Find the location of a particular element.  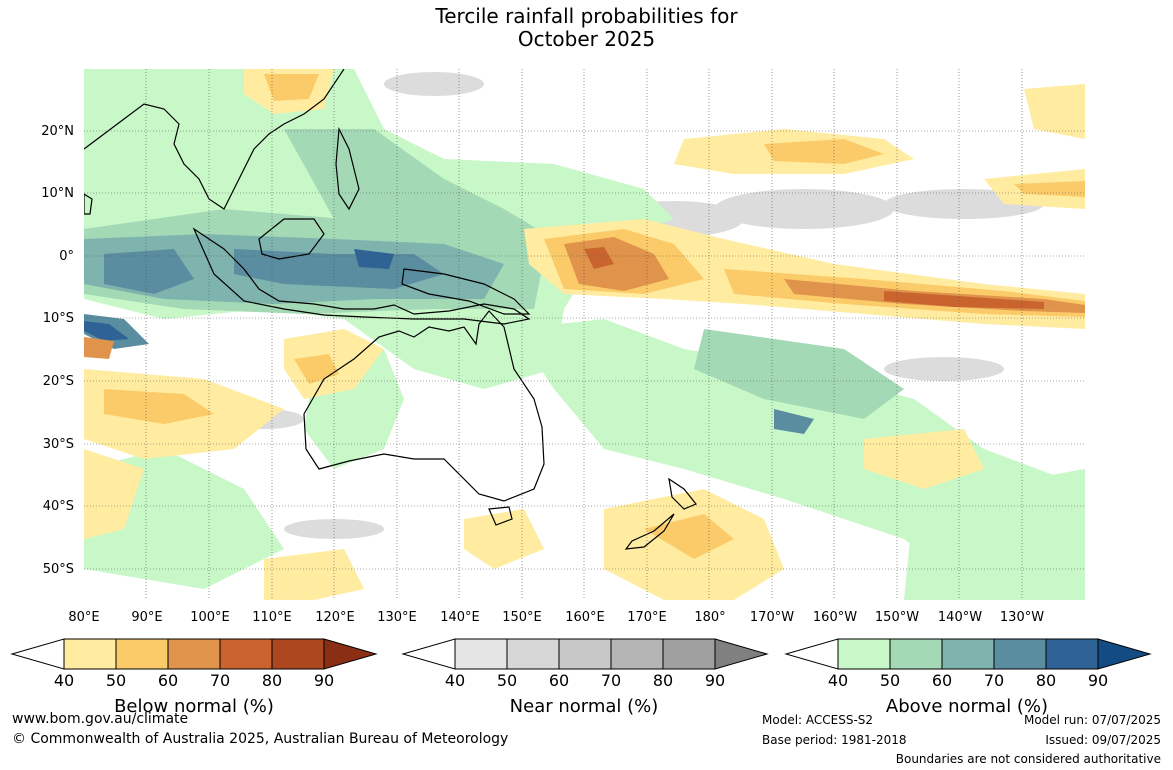

borneo-coastline is located at coordinates (291, 239).